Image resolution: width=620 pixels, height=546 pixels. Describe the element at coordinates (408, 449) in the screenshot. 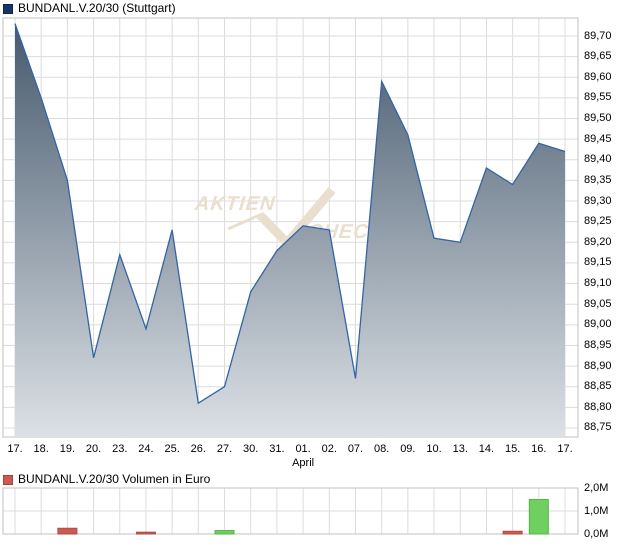

I see `date-x-tick: 09.` at that location.